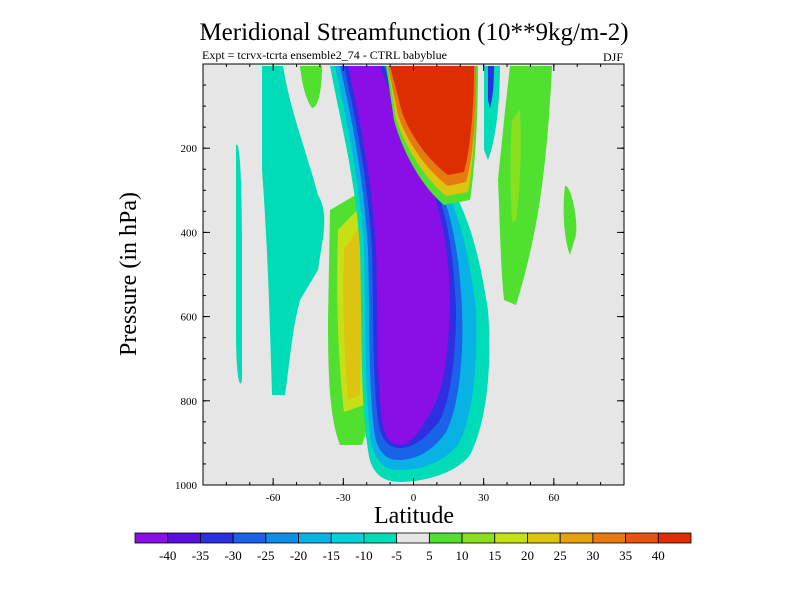 This screenshot has width=800, height=600. Describe the element at coordinates (462, 555) in the screenshot. I see `colorbar-label: 10` at that location.